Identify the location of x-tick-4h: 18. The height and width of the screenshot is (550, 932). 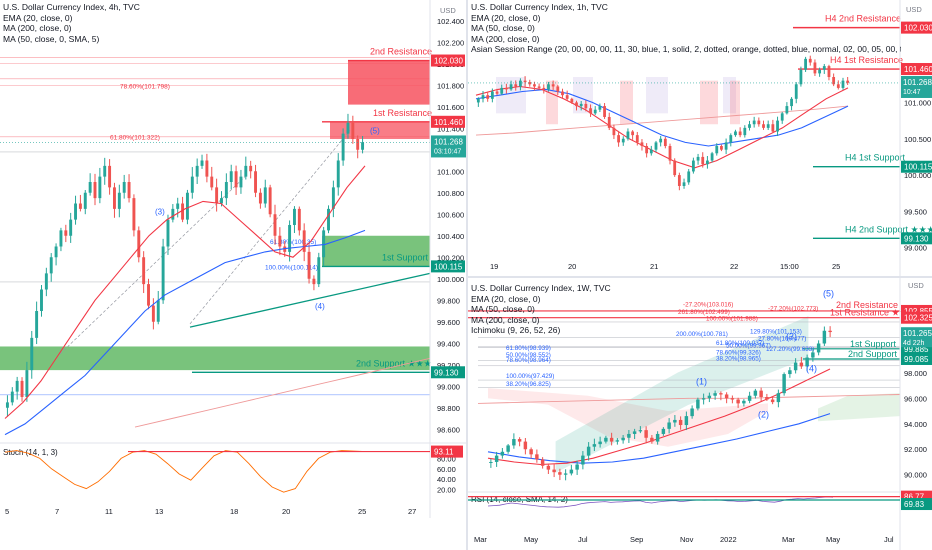
(234, 511).